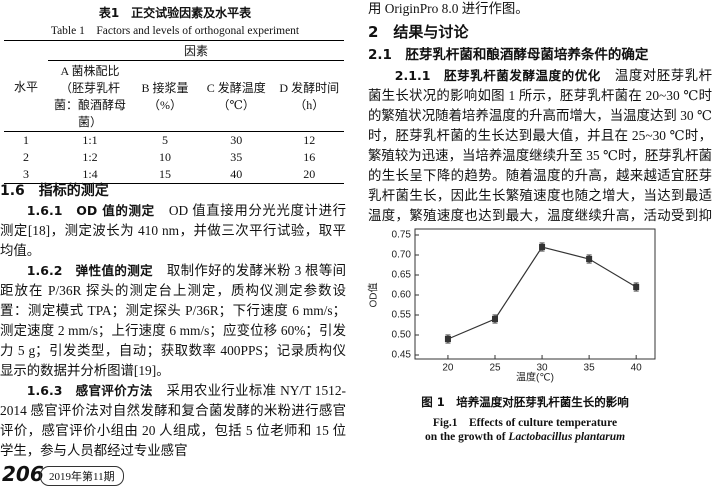 The height and width of the screenshot is (501, 715). What do you see at coordinates (418, 32) in the screenshot?
I see `section-heading: 2 结果与讨论` at bounding box center [418, 32].